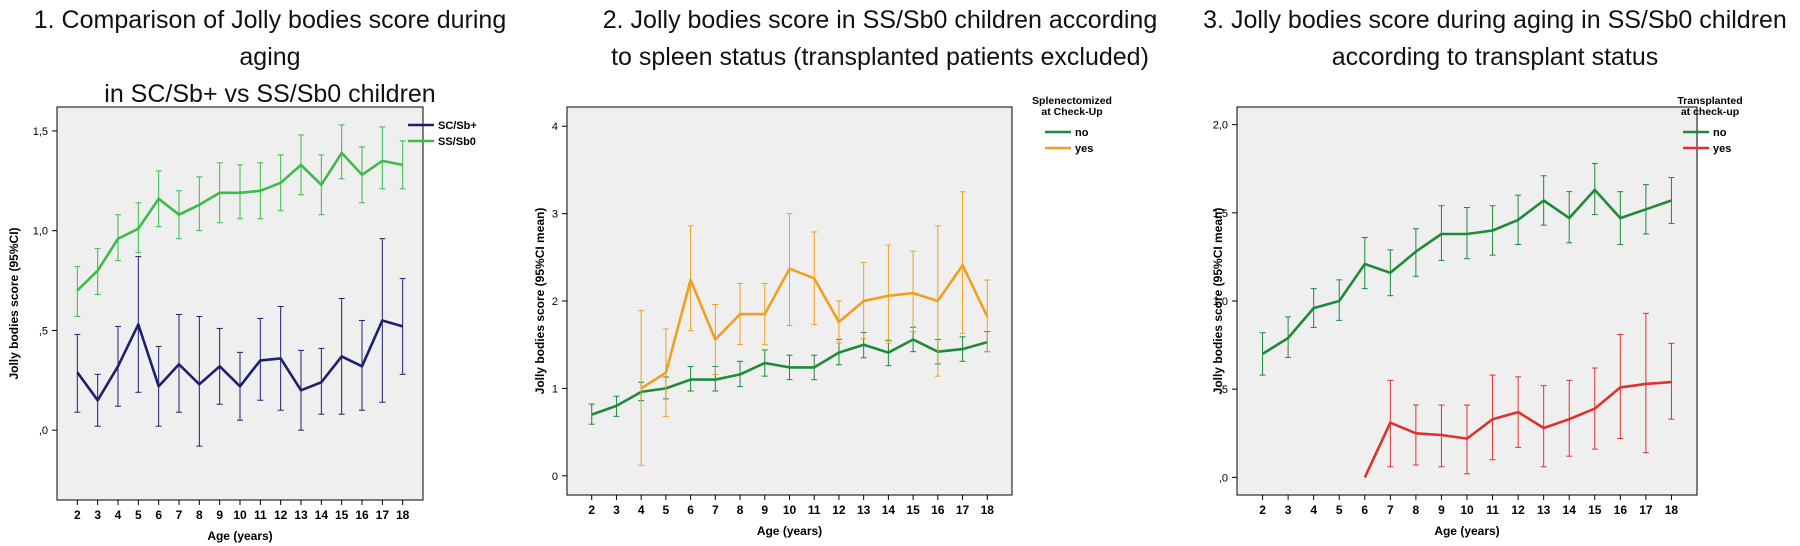 The width and height of the screenshot is (1800, 546). I want to click on y-tick-label: 1, so click(555, 389).